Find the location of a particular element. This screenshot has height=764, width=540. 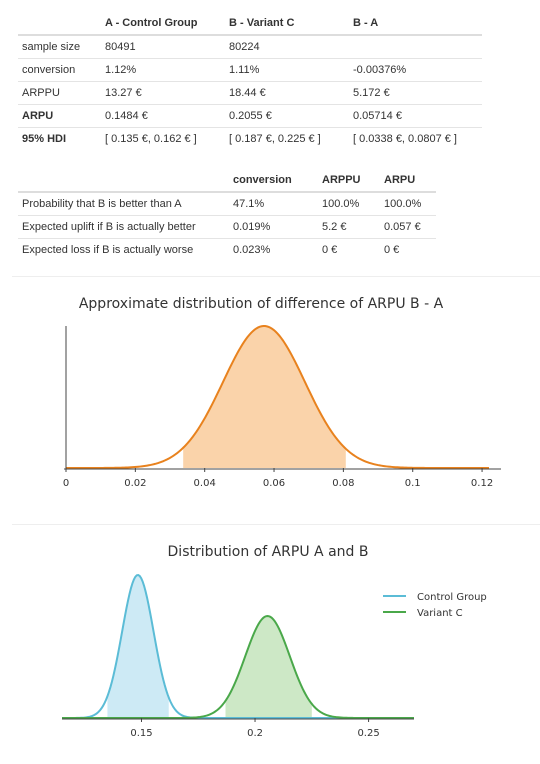

probability-header-arpu: ARPU is located at coordinates (408, 181).